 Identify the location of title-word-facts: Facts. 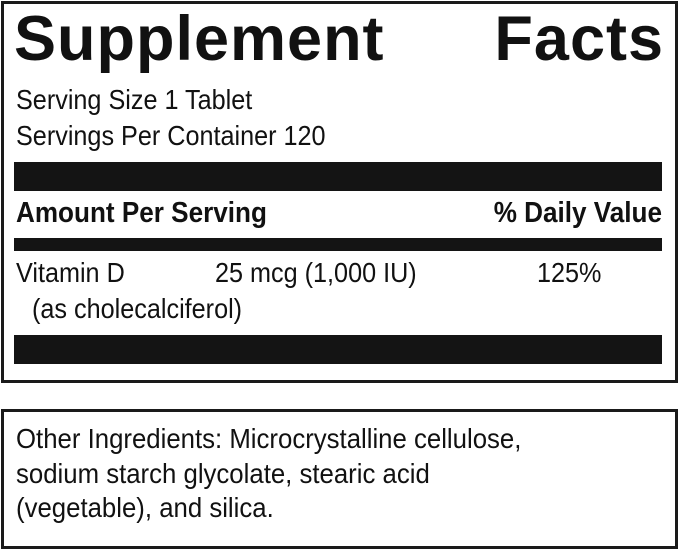
(579, 39).